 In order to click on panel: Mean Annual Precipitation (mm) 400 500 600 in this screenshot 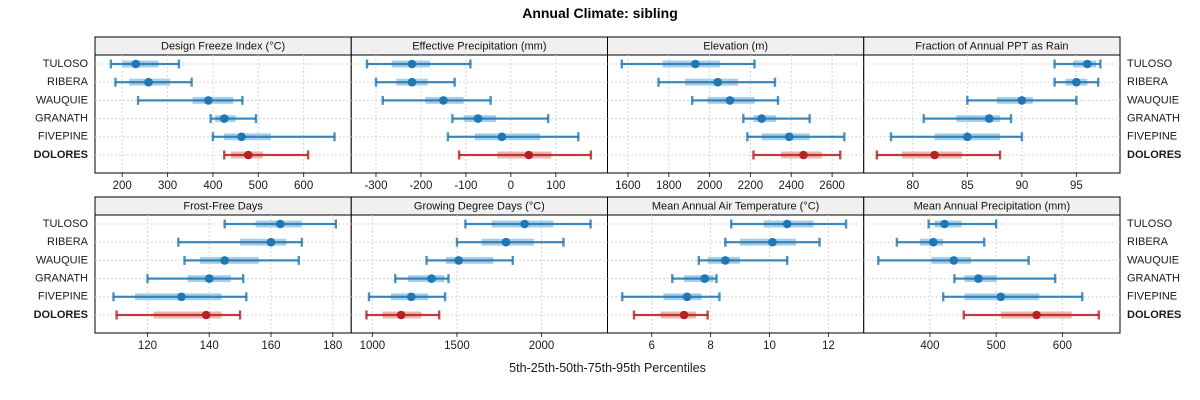, I will do `click(992, 274)`.